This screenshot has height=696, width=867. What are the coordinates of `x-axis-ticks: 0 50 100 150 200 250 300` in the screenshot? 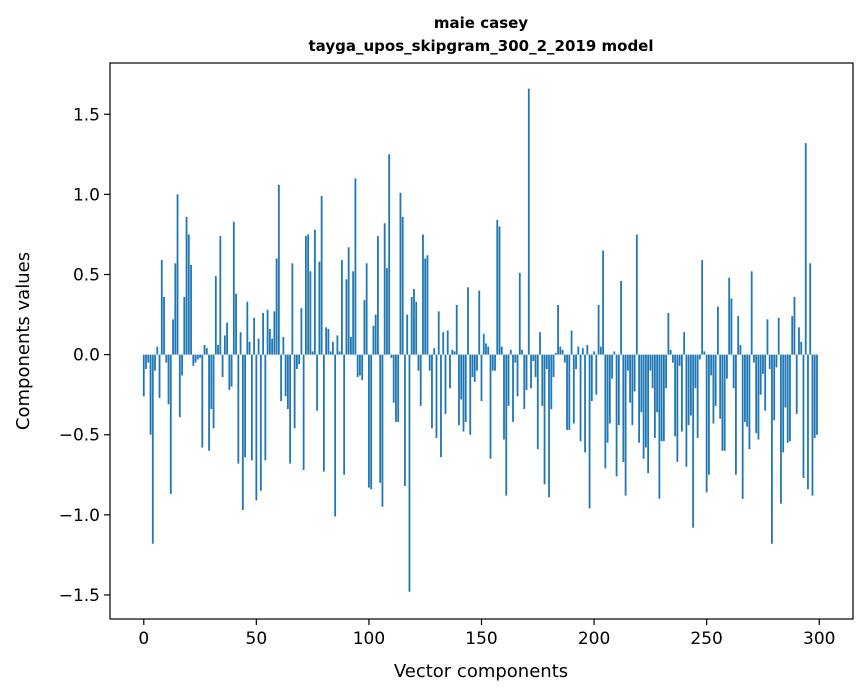 It's located at (486, 634).